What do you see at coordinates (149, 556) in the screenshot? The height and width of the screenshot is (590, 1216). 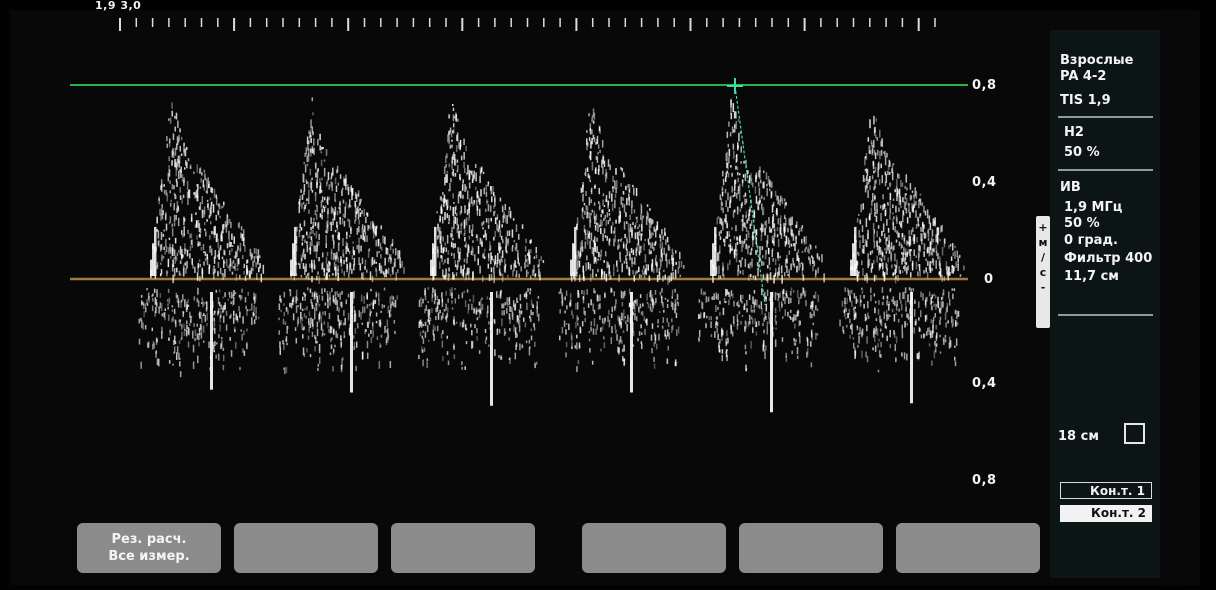 I see `softkey-results-line2: Все измер.` at bounding box center [149, 556].